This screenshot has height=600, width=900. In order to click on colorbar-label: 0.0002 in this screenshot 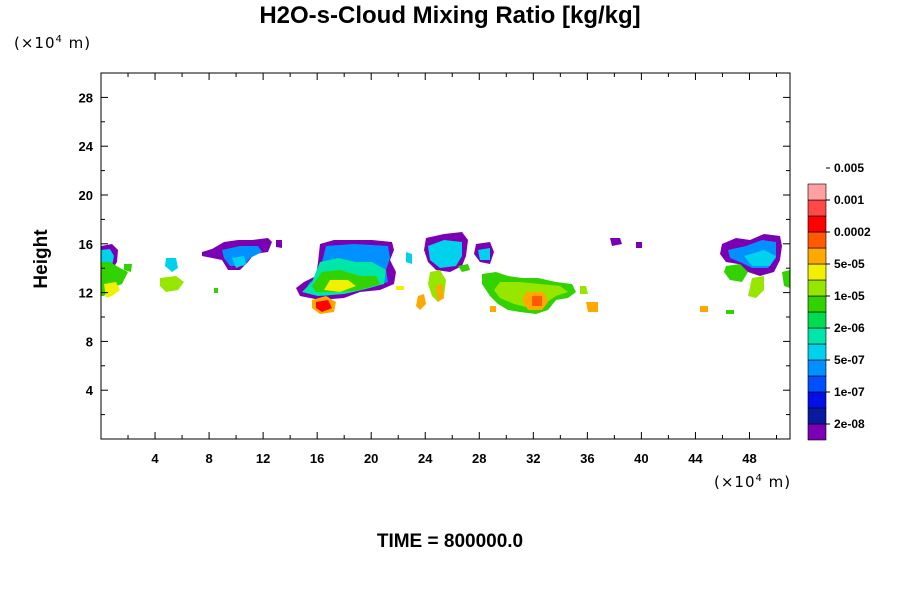, I will do `click(852, 232)`.